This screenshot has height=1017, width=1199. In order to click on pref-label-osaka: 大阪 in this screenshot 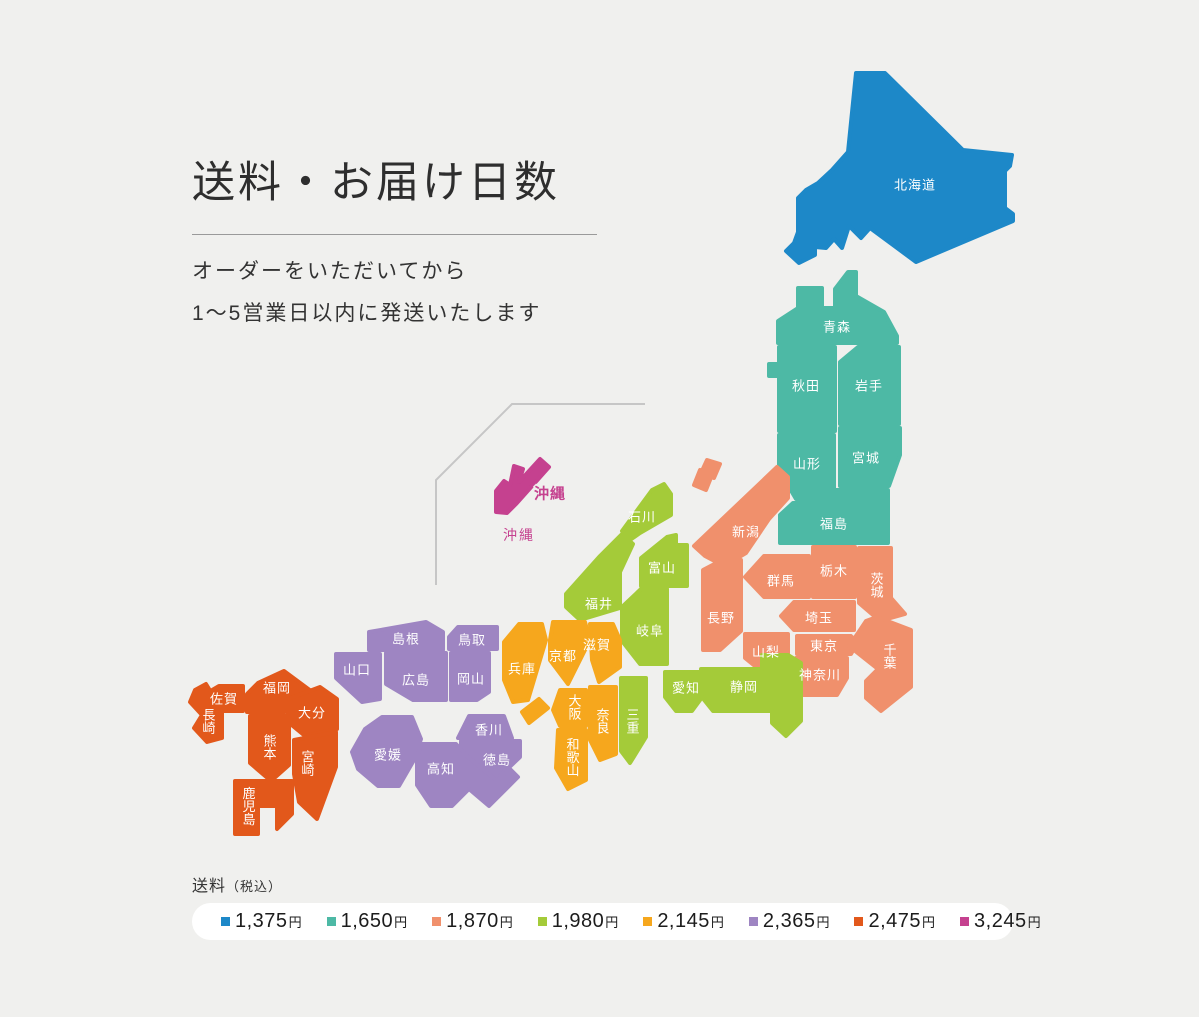, I will do `click(574, 707)`.